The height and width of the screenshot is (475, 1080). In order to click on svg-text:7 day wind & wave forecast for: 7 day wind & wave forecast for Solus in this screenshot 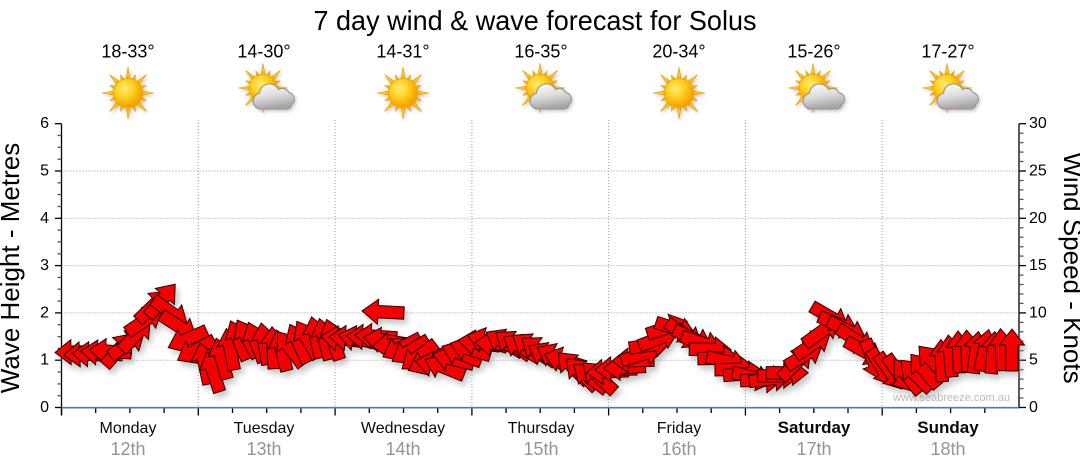, I will do `click(535, 20)`.